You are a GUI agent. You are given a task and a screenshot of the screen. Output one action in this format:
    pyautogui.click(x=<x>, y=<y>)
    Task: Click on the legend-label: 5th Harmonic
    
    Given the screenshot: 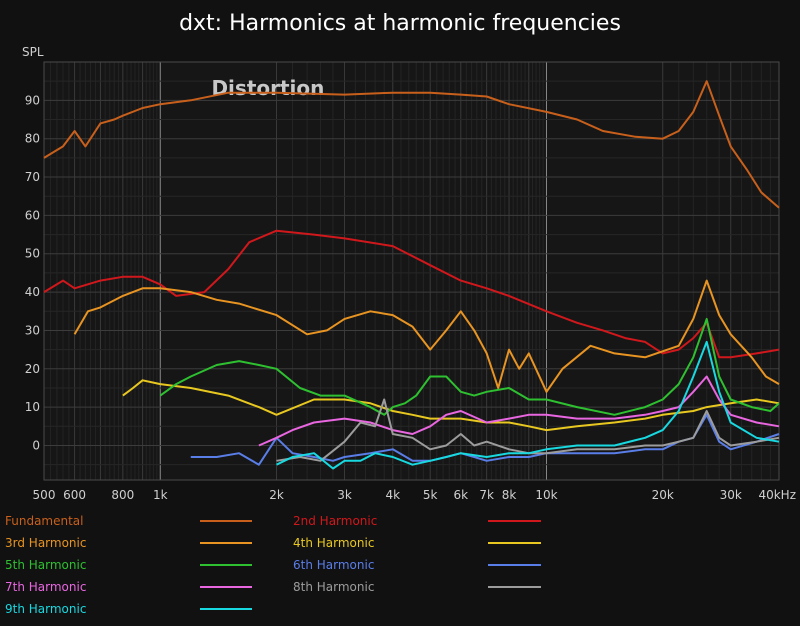 What is the action you would take?
    pyautogui.click(x=45, y=565)
    